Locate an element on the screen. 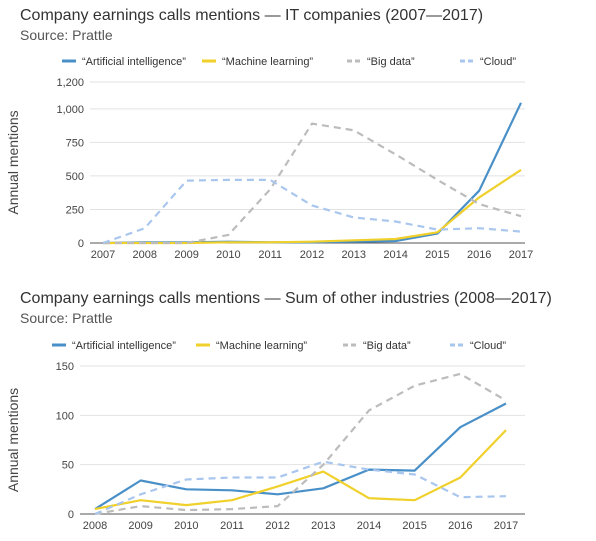 The height and width of the screenshot is (541, 596). y-tick-label: 1,200 is located at coordinates (70, 83).